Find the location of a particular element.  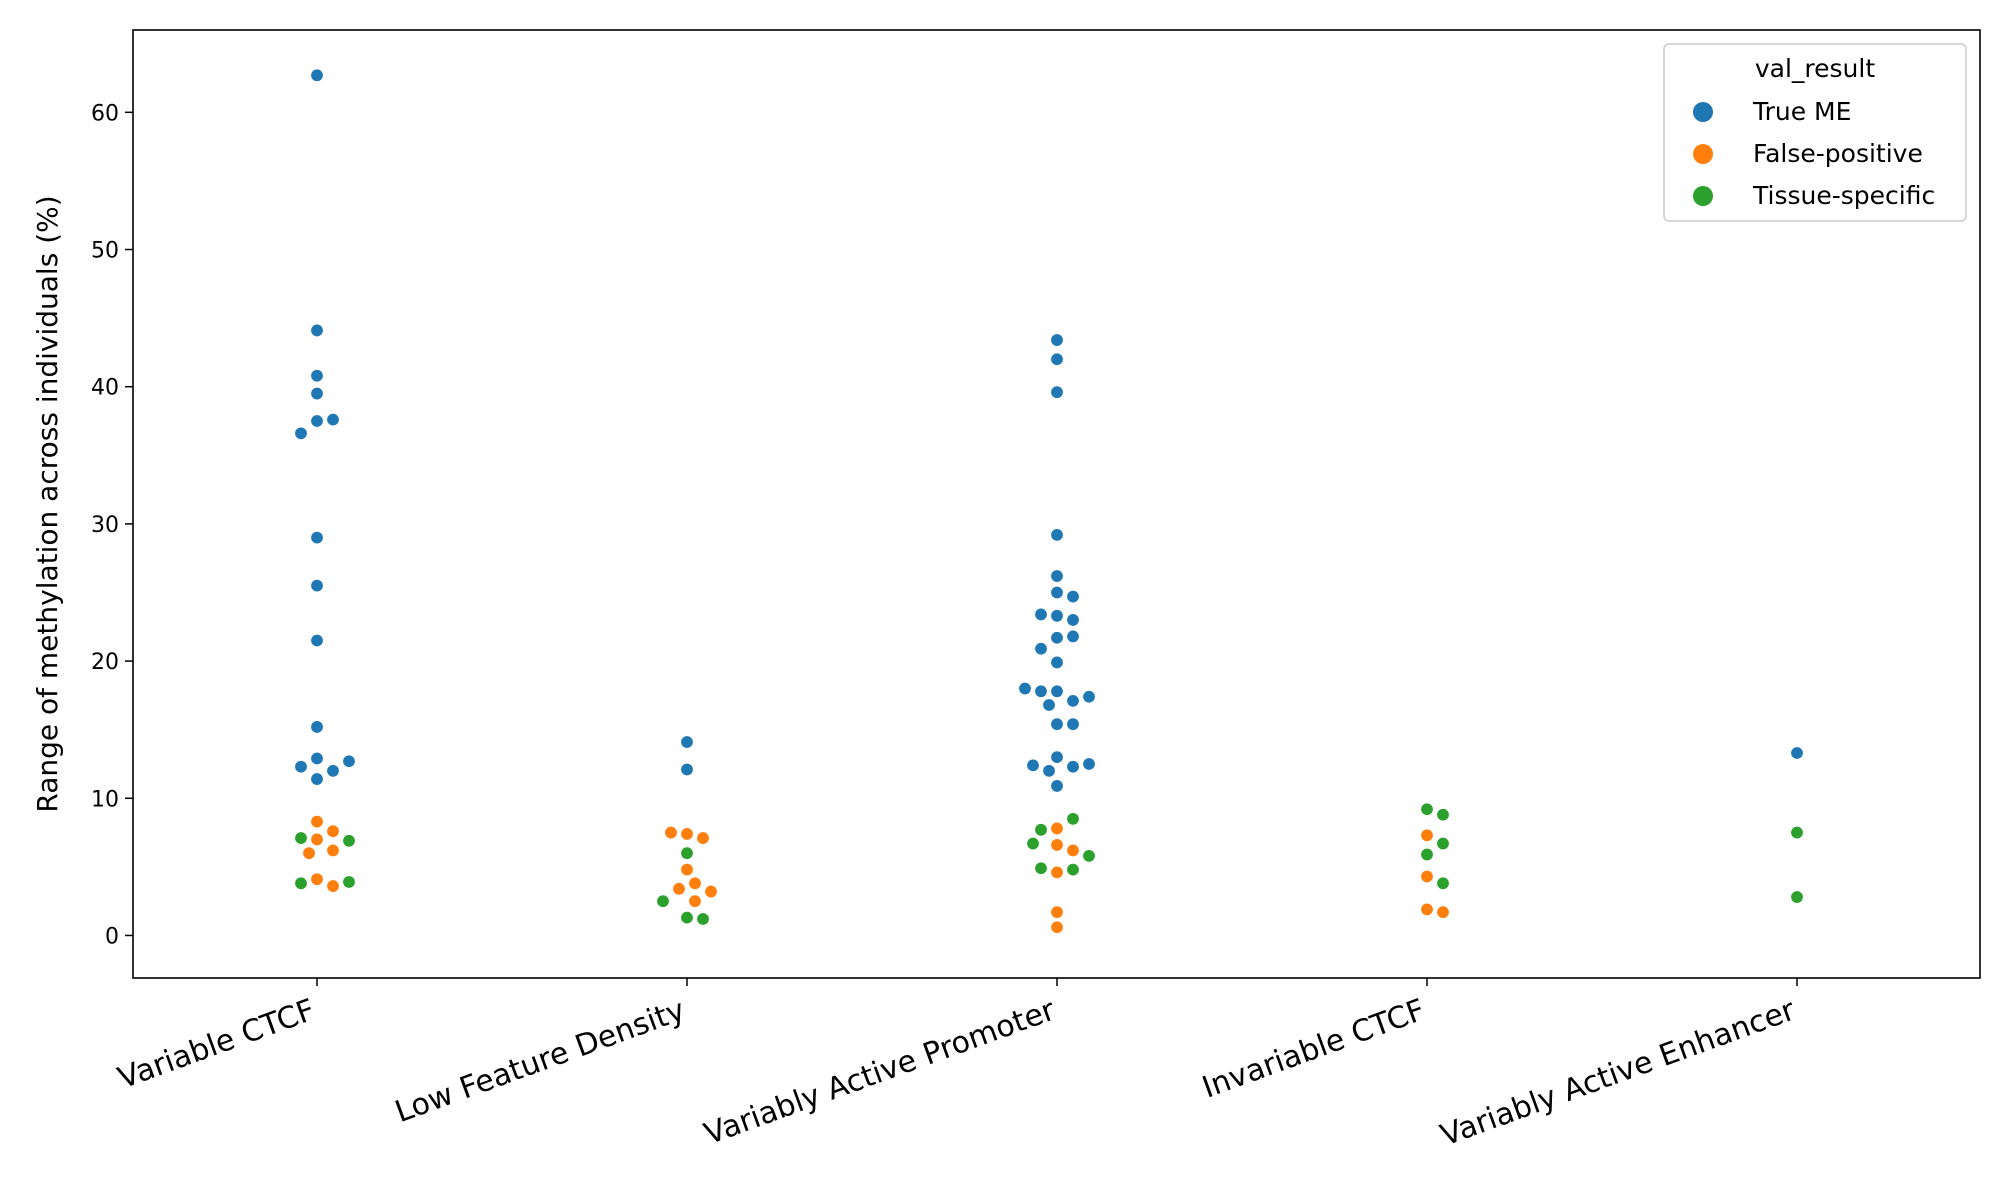

legend-title: val_result is located at coordinates (1815, 68).